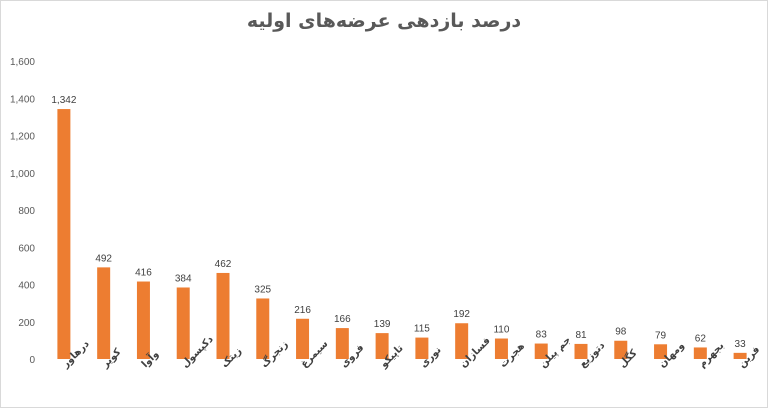 This screenshot has height=408, width=768. Describe the element at coordinates (26, 248) in the screenshot. I see `y-tick-label: 600` at that location.